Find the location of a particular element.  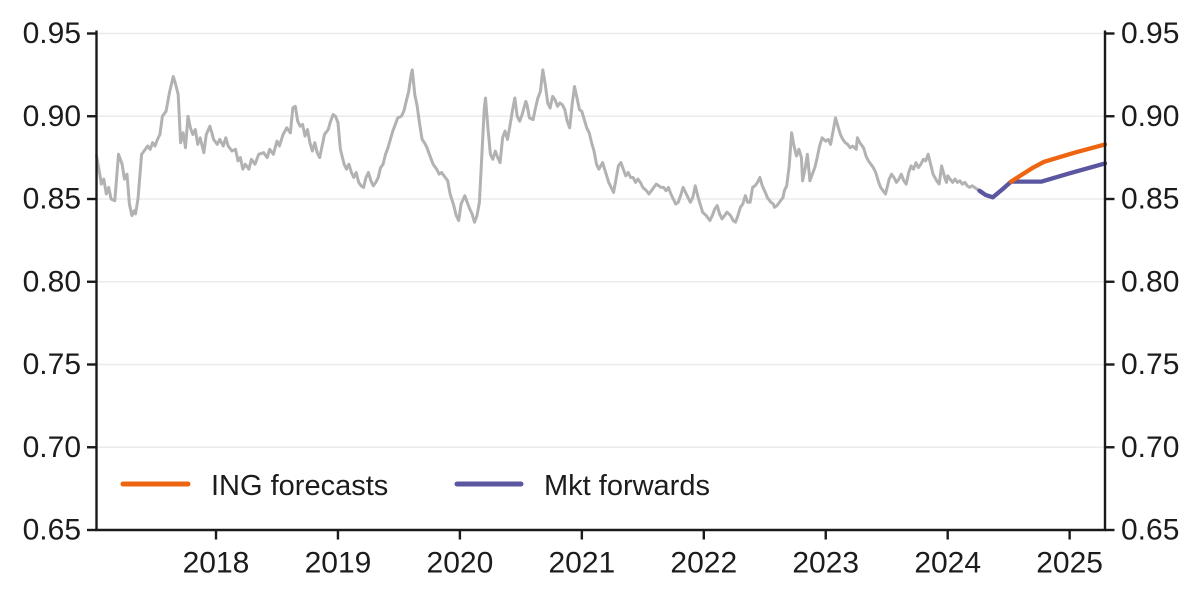

y-tick-label-right: 0.85 is located at coordinates (1150, 199).